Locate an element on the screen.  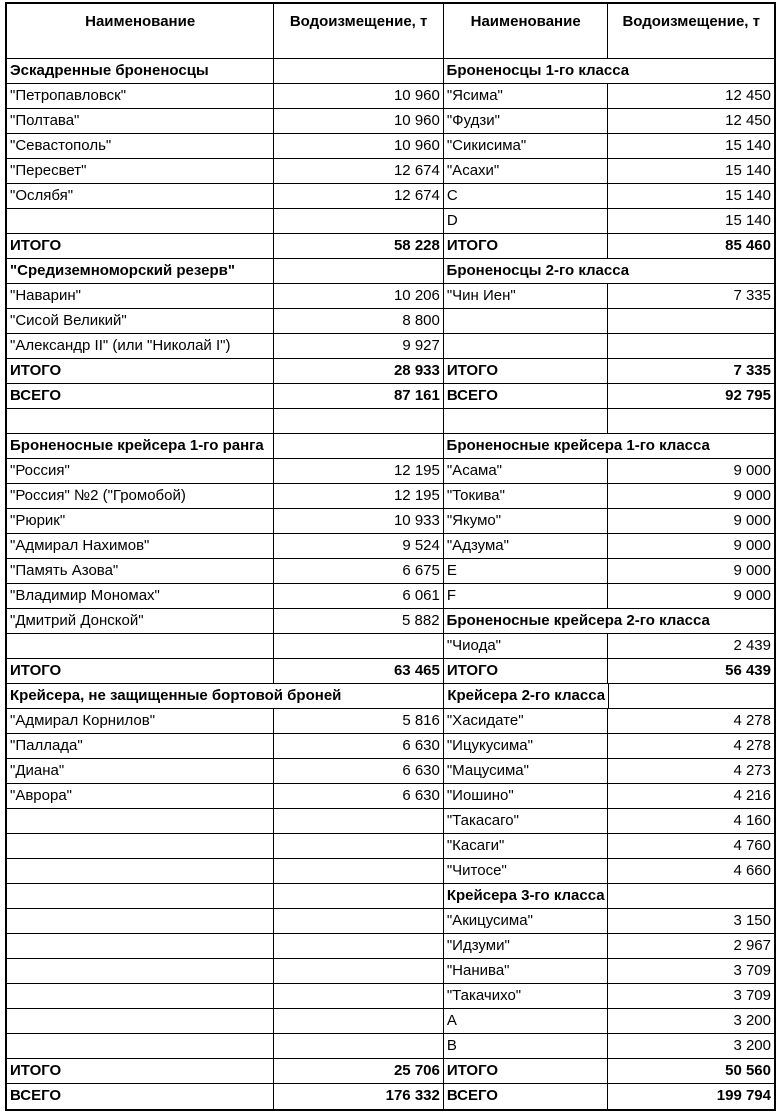
ship-name-left: Броненосные крейсера 1-го ранга is located at coordinates (141, 446).